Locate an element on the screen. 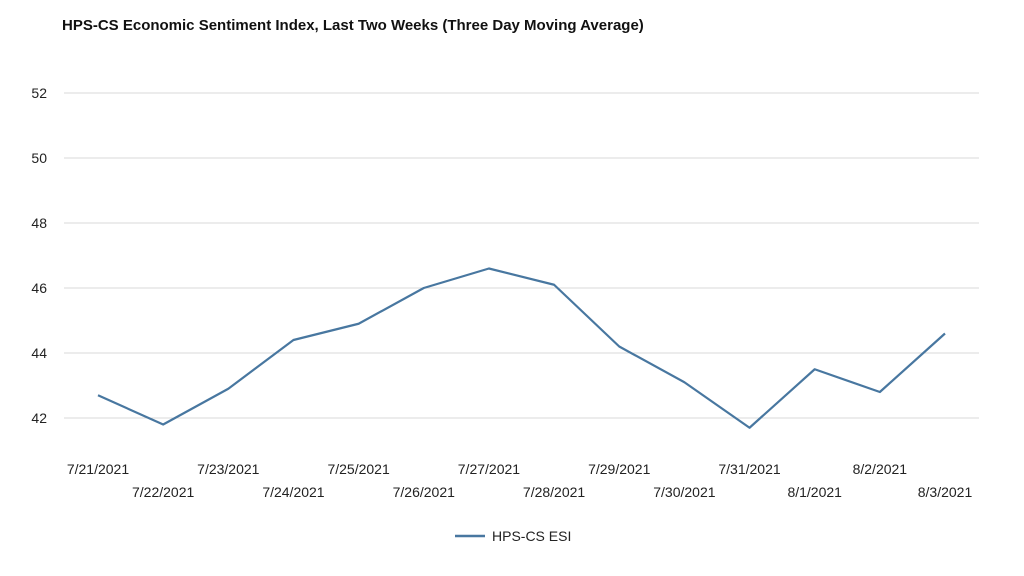 Image resolution: width=1024 pixels, height=576 pixels. legend-label-hps-cs-esi: HPS-CS ESI is located at coordinates (531, 536).